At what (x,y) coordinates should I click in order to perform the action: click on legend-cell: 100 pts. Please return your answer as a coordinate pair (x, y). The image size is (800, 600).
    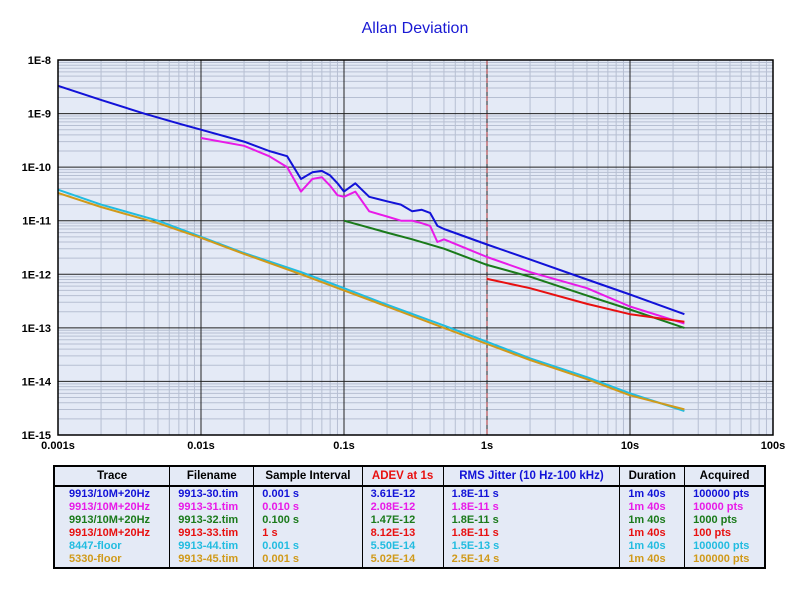
    Looking at the image, I should click on (724, 532).